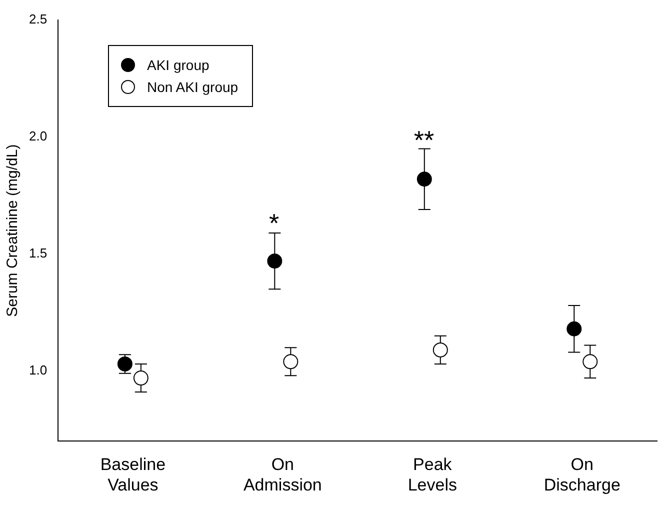 The height and width of the screenshot is (510, 665). I want to click on legend-label: Non AKI group, so click(192, 87).